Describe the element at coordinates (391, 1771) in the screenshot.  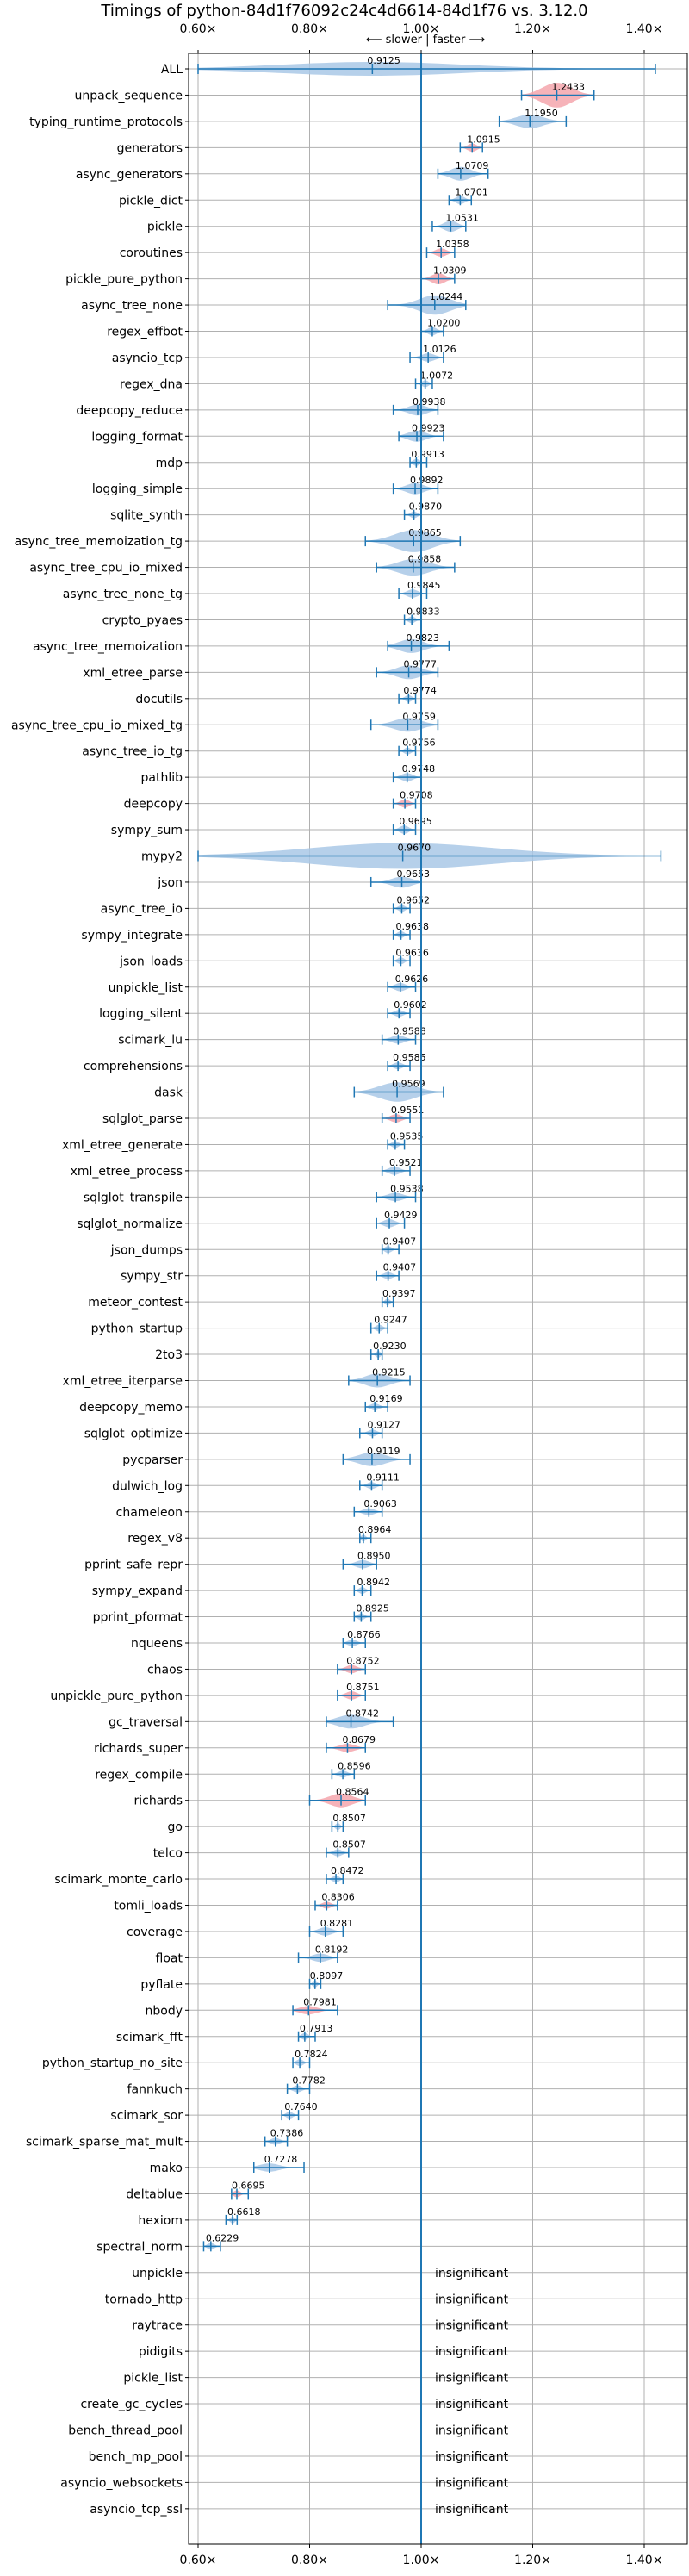
I see `benchmark-row: regex_compile 0.8596` at that location.